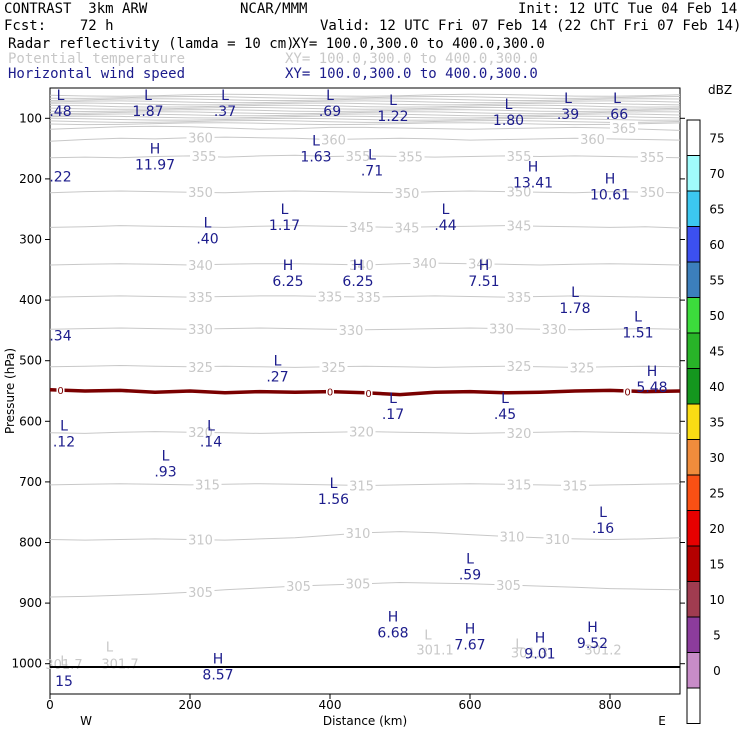 This screenshot has height=740, width=740. Describe the element at coordinates (365, 721) in the screenshot. I see `x-axis-label: Distance (km)` at that location.